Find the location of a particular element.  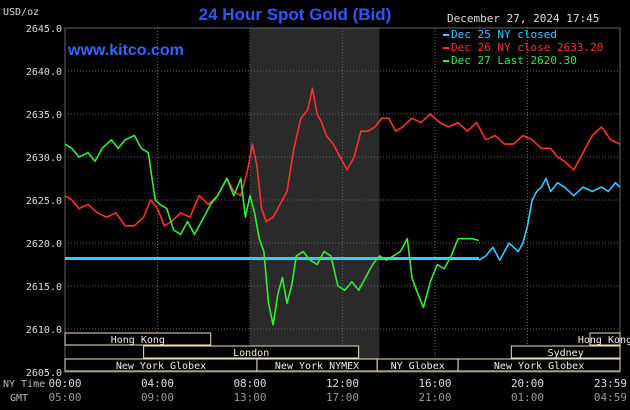

chart-title: 24 Hour Spot Gold (Bid) is located at coordinates (295, 14).